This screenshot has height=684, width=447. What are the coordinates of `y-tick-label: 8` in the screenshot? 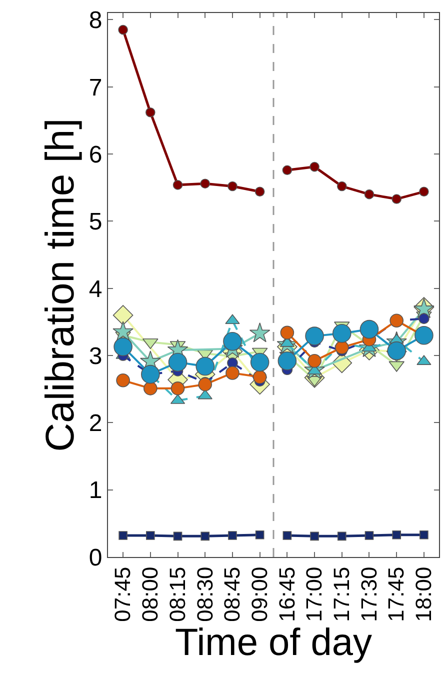 It's located at (95, 20).